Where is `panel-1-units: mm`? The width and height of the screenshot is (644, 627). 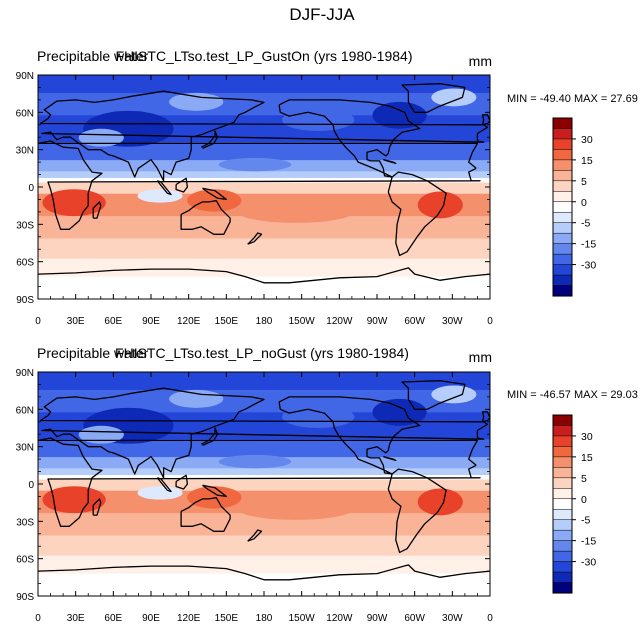
panel-1-units: mm is located at coordinates (480, 61).